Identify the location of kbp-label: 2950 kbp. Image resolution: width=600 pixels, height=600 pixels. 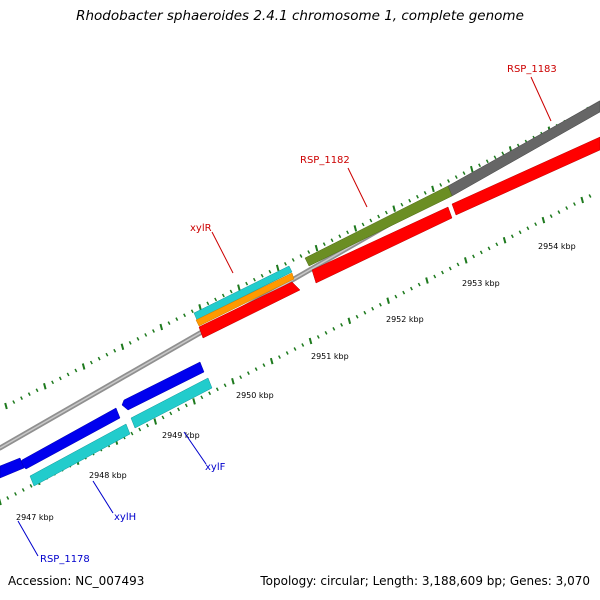
(255, 395).